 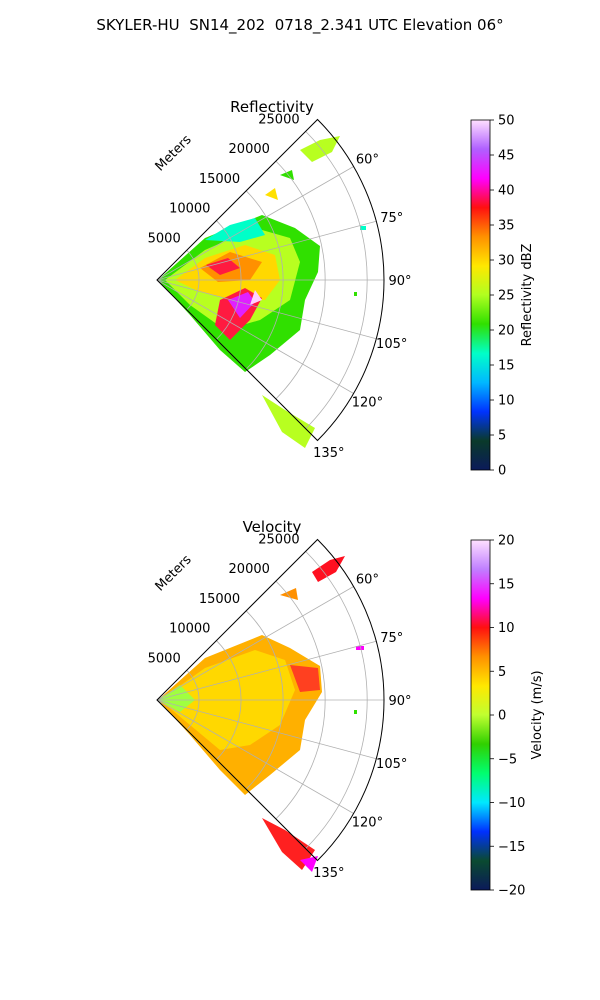 I want to click on colorbar-ticks: 0 5 10 15 20 25 30 35 40 45 50, so click(x=502, y=296).